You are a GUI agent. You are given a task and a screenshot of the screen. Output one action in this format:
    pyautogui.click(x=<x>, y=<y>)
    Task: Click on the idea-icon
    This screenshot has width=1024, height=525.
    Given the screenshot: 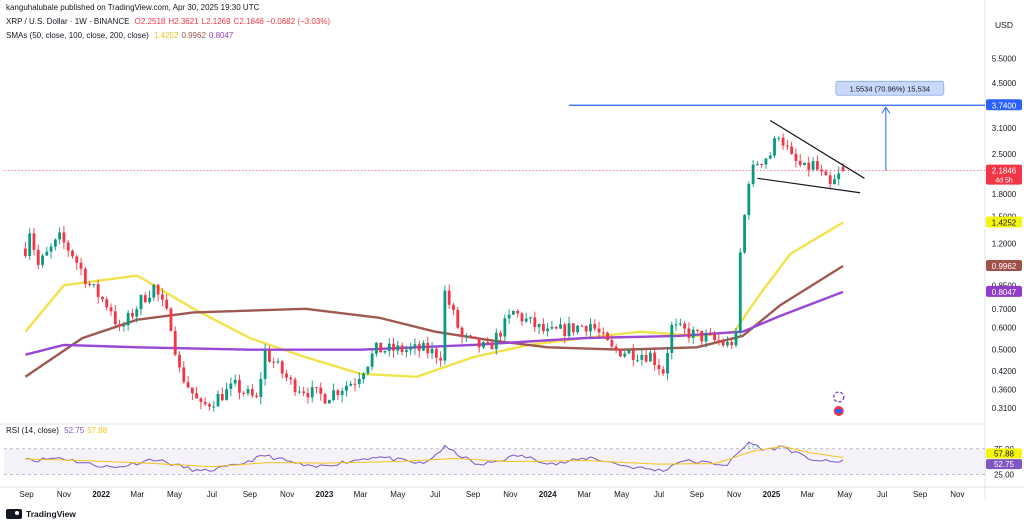 What is the action you would take?
    pyautogui.click(x=839, y=397)
    